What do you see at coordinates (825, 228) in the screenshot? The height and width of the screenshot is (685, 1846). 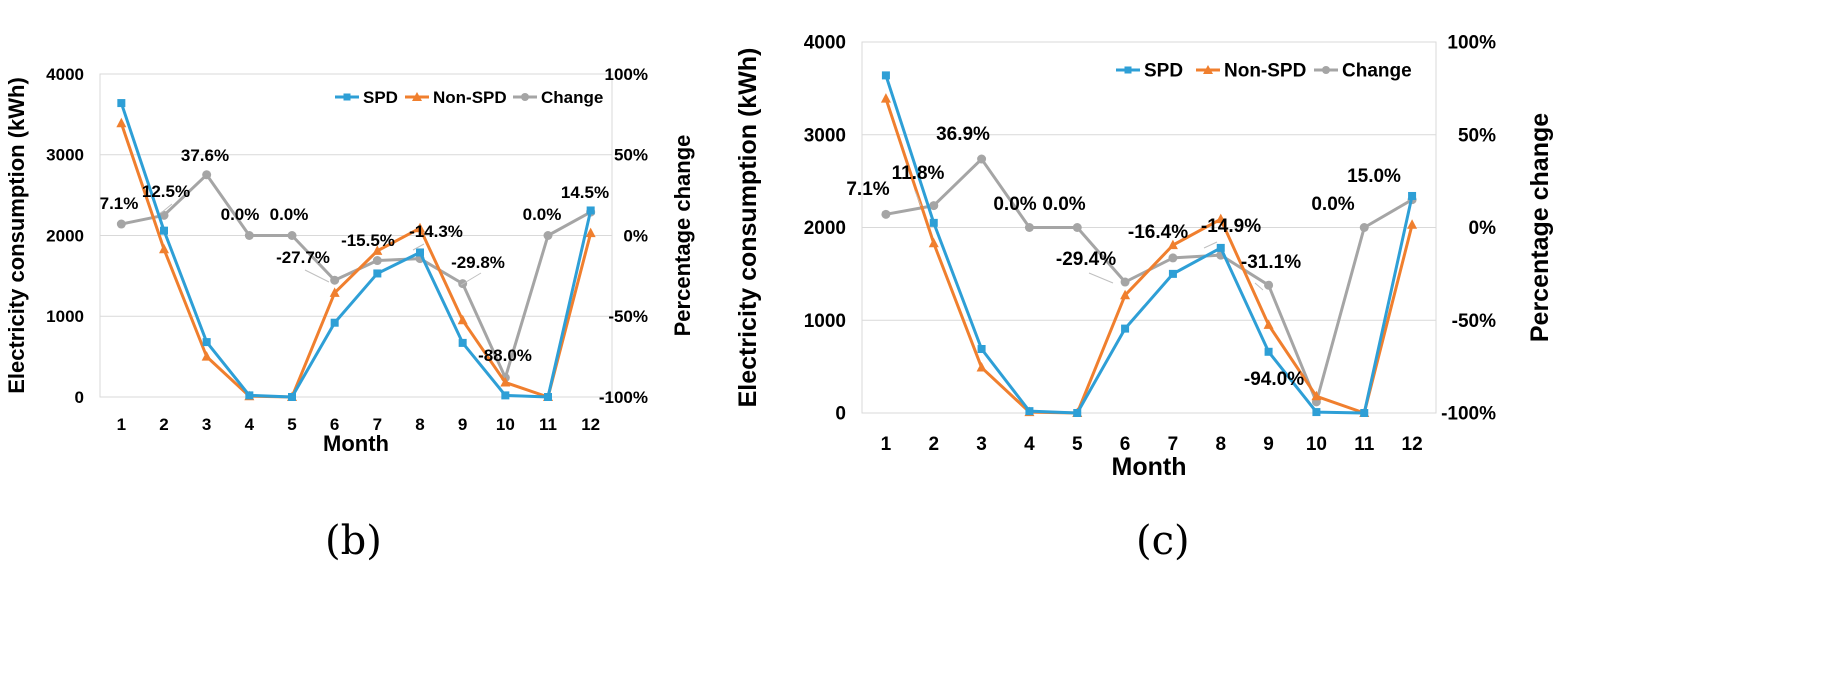 I see `y-tick-label: 2000` at bounding box center [825, 228].